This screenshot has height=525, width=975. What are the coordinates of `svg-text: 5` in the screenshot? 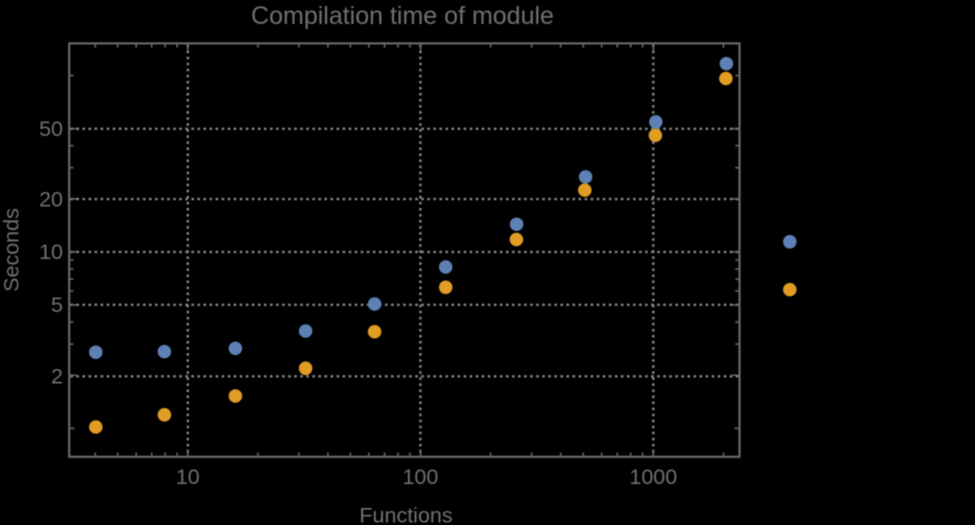 It's located at (57, 305).